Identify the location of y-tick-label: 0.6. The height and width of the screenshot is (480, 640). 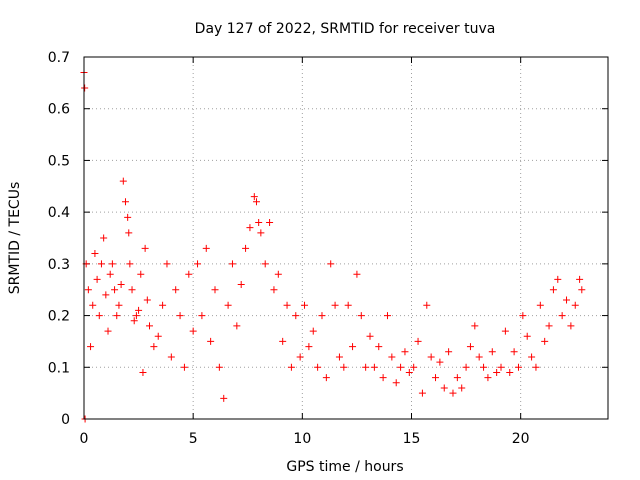
(59, 110).